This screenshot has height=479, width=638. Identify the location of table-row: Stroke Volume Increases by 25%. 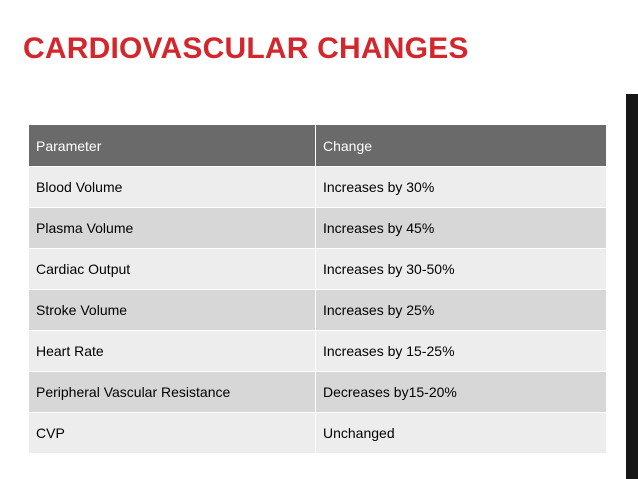
(317, 310).